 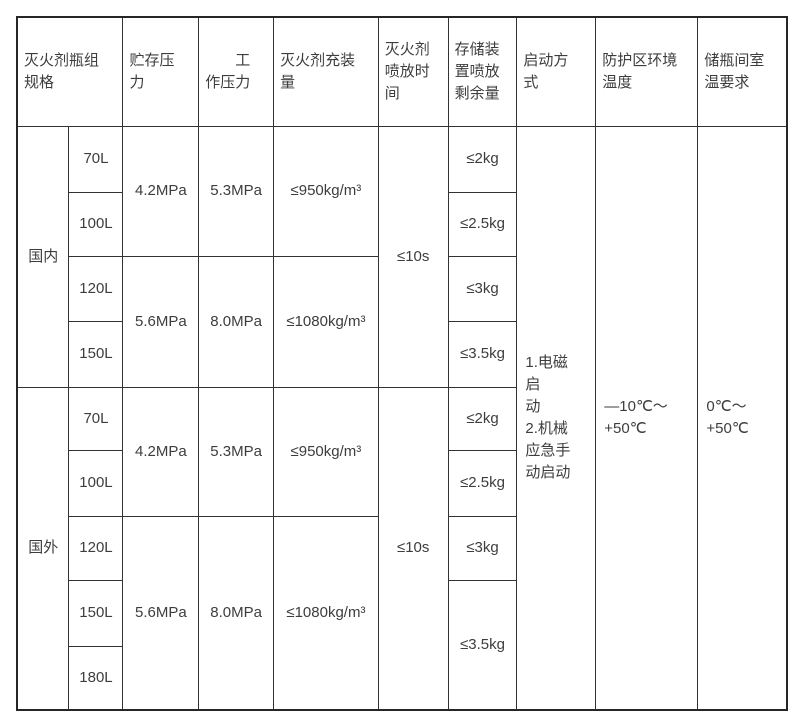 I want to click on table-row: 180L, so click(x=402, y=678).